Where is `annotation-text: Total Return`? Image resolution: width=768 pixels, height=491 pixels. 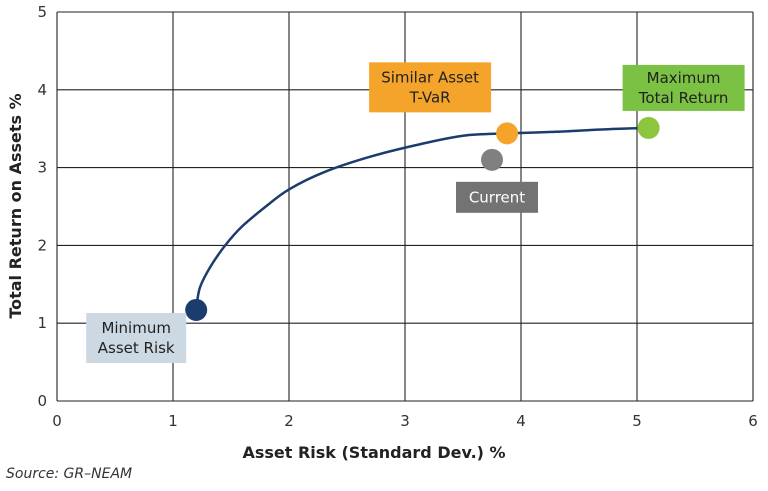 annotation-text: Total Return is located at coordinates (683, 98).